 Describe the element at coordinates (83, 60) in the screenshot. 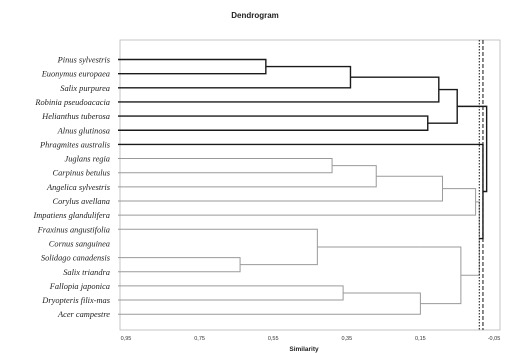

I see `leaf-label: Pinus sylvestris` at that location.